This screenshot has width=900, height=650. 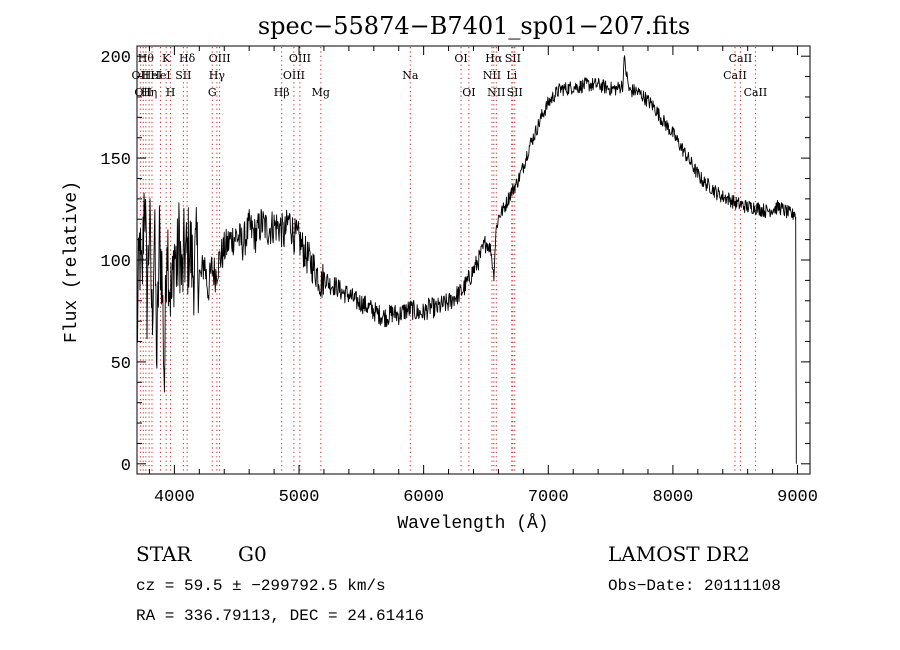 What do you see at coordinates (187, 58) in the screenshot?
I see `spectral-line-label: Hδ` at bounding box center [187, 58].